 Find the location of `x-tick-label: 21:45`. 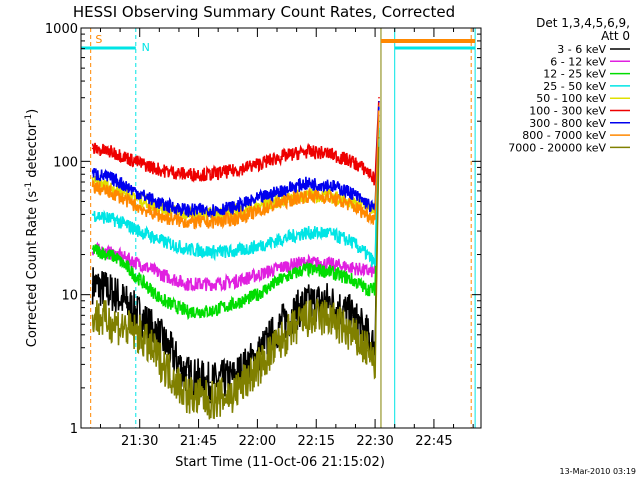

x-tick-label: 21:45 is located at coordinates (198, 441).